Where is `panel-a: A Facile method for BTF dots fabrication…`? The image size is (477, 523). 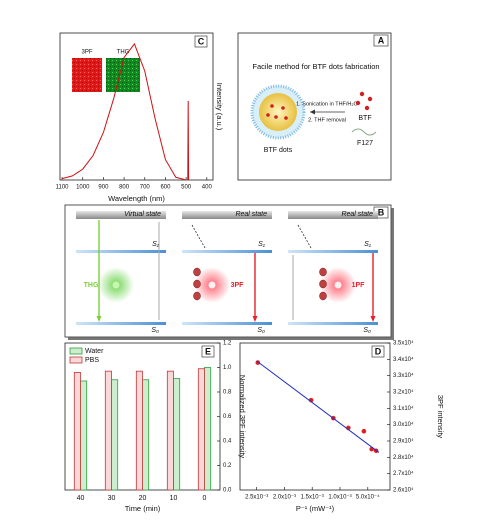 panel-a: A Facile method for BTF dots fabrication… is located at coordinates (314, 106).